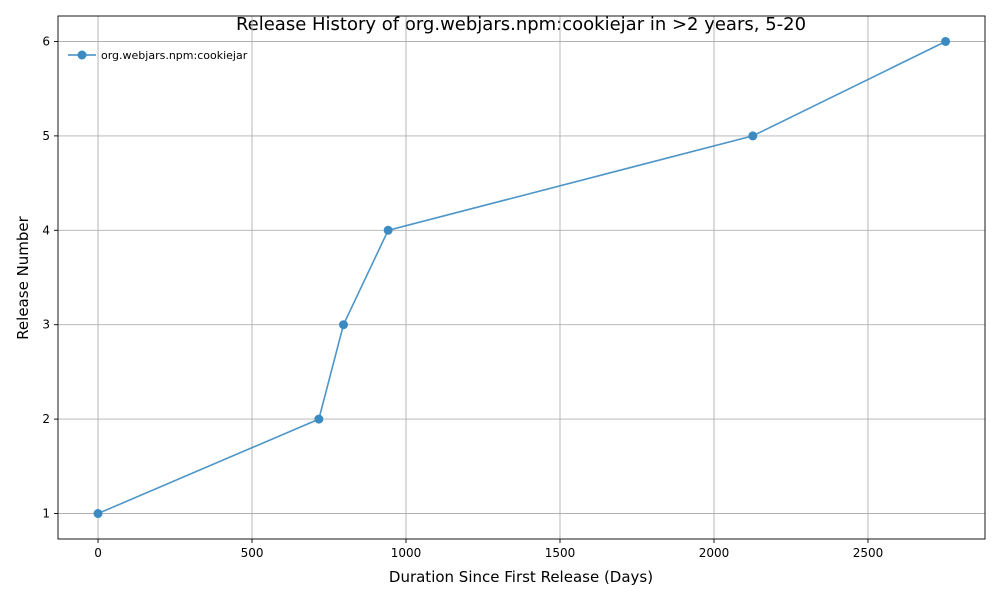 The width and height of the screenshot is (1000, 600). What do you see at coordinates (714, 553) in the screenshot?
I see `x-tick-label: 2000` at bounding box center [714, 553].